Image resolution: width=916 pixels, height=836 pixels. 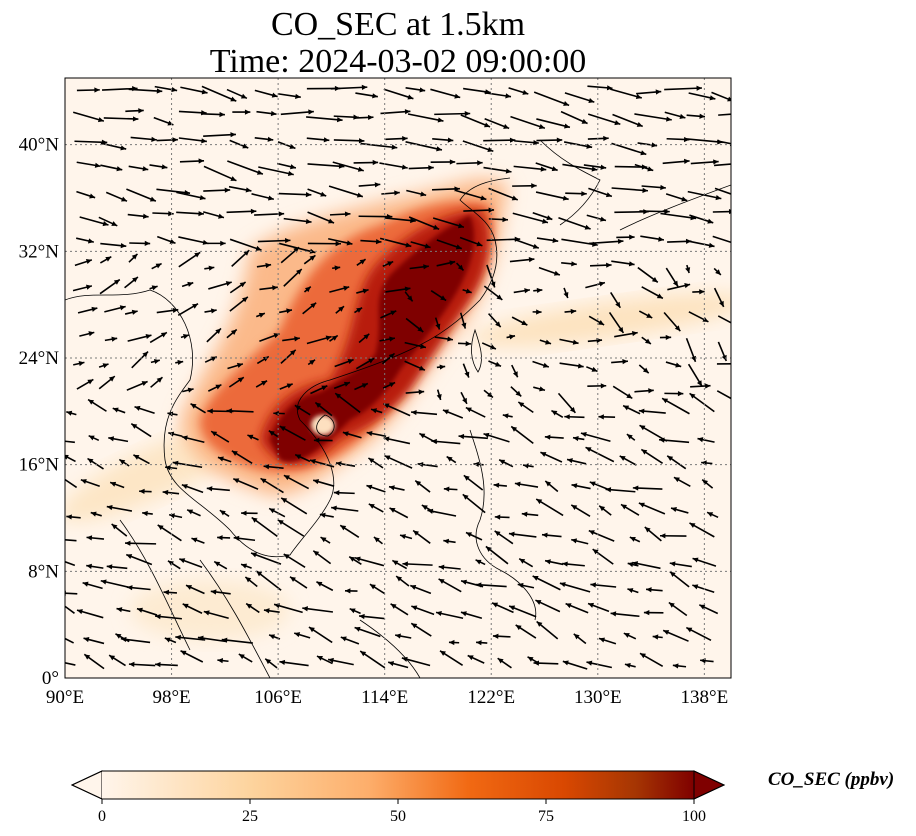 I want to click on coast-taiwan, so click(x=476, y=350).